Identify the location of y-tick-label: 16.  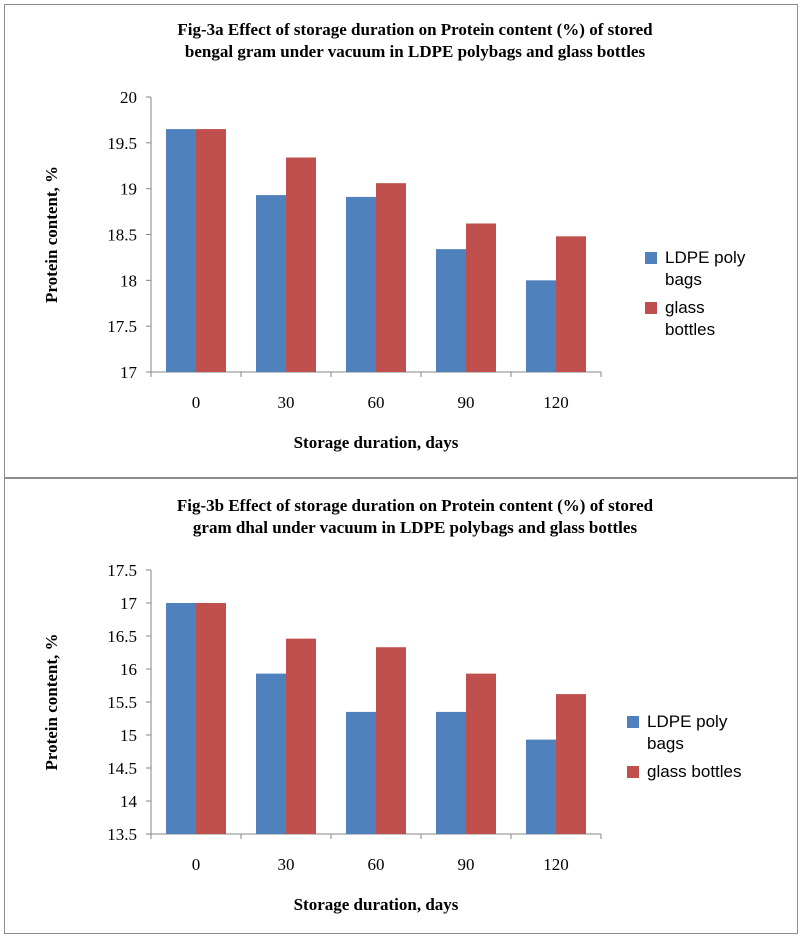
(128, 669).